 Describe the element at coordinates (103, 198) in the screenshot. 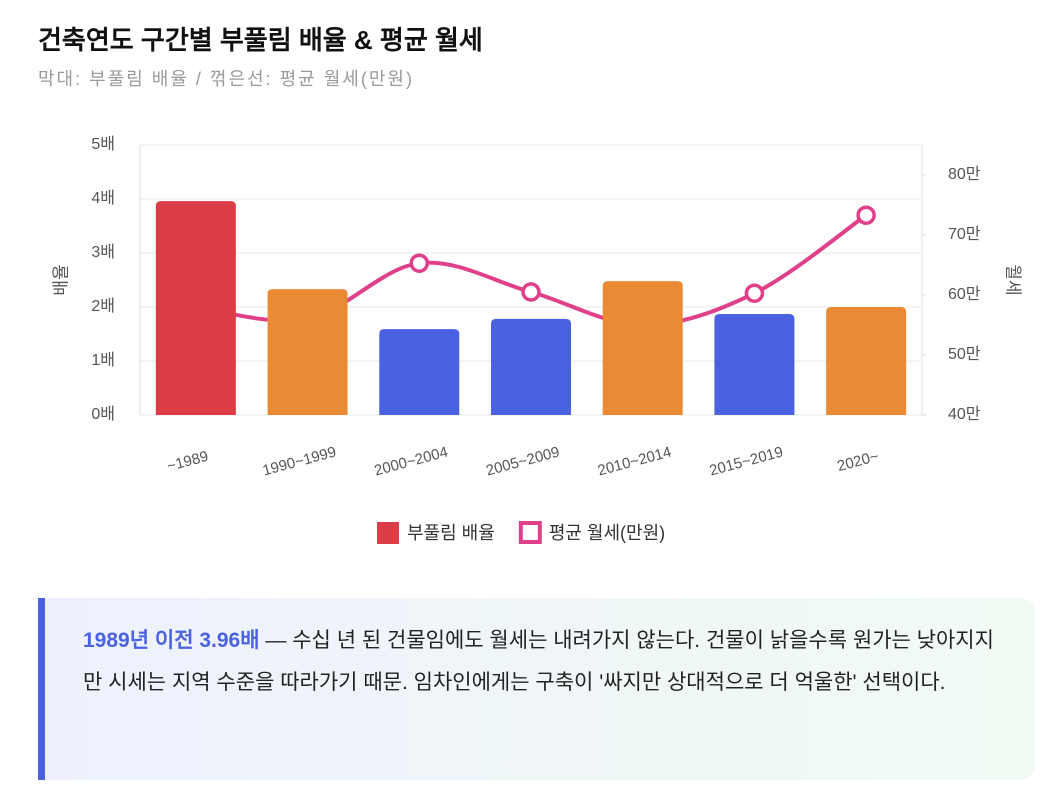

I see `y-tick-label: 4배` at that location.